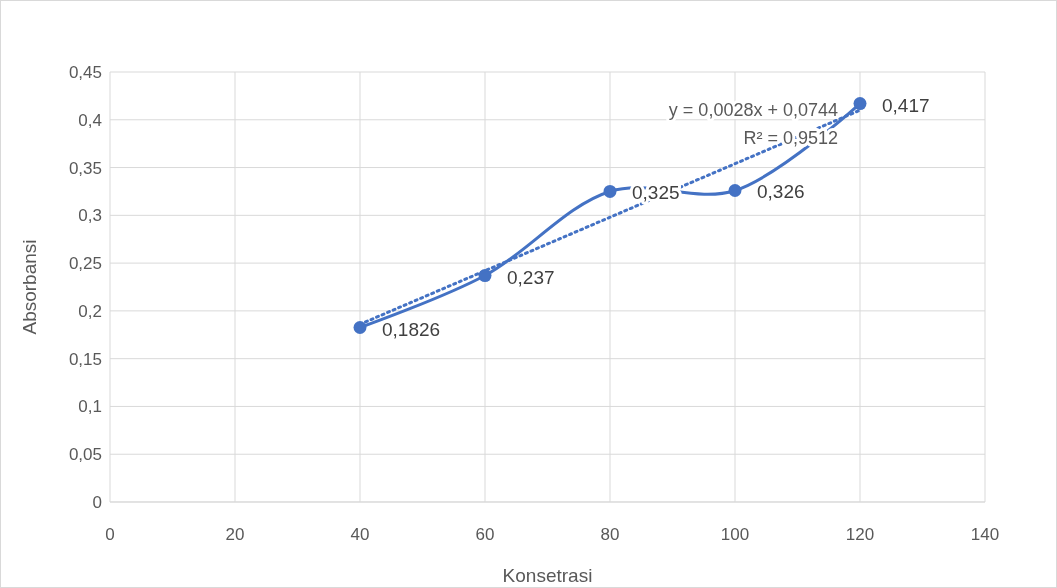 This screenshot has height=588, width=1057. Describe the element at coordinates (90, 216) in the screenshot. I see `y-tick-label: 0,3` at that location.